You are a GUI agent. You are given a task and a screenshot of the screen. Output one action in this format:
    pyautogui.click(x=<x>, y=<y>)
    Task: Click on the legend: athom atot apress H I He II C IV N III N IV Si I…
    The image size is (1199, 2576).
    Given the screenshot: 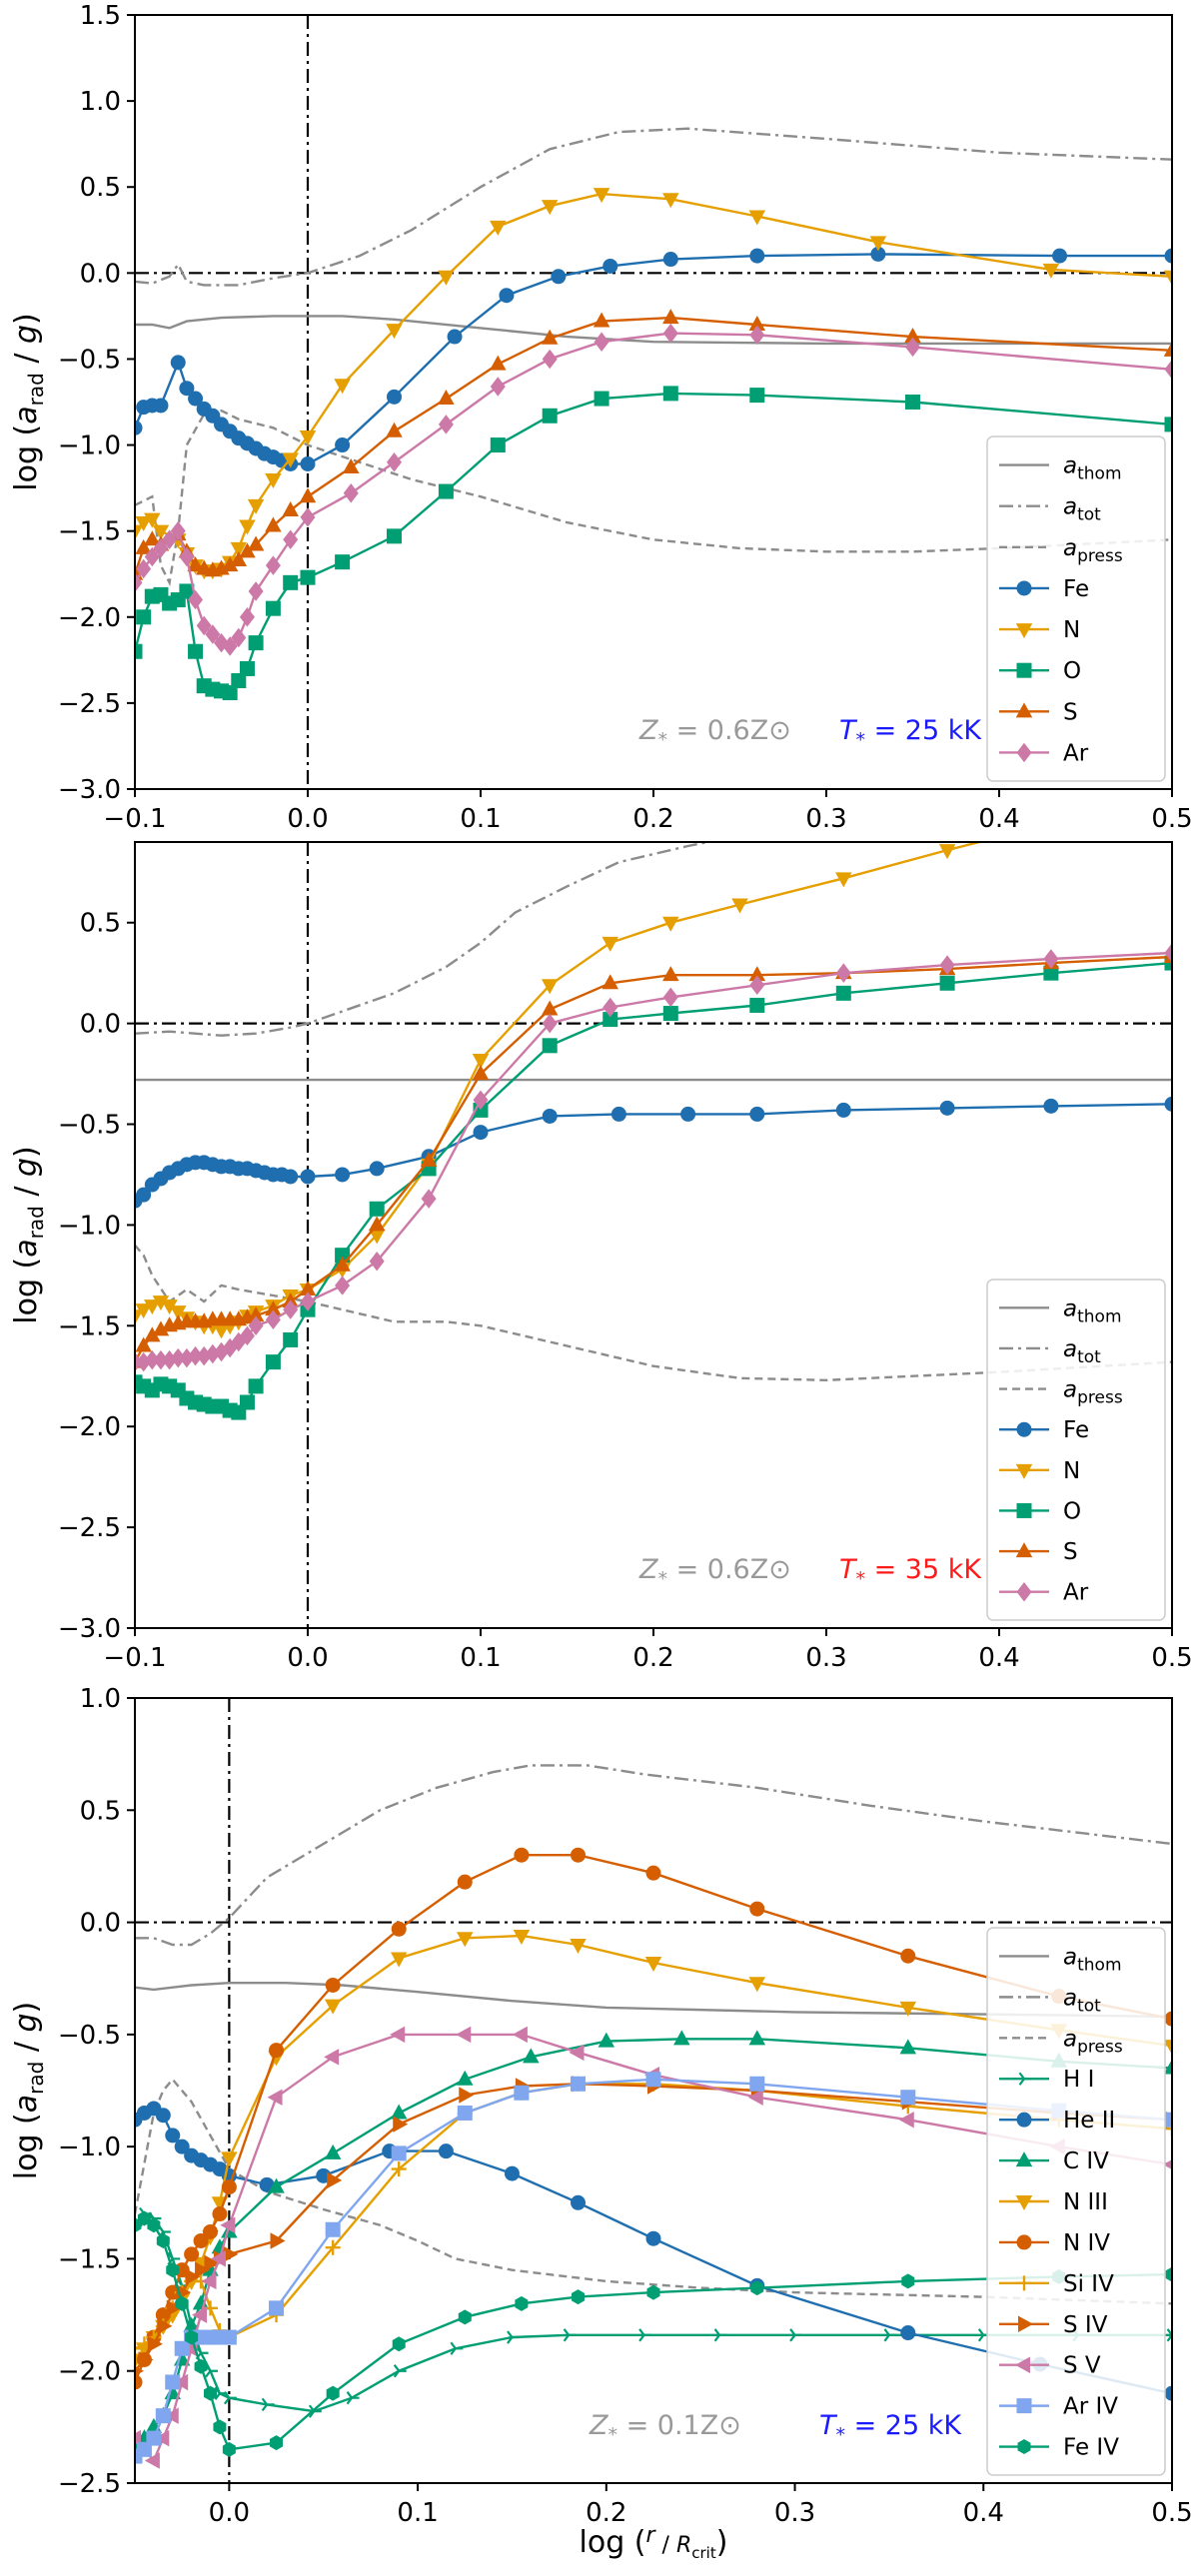 What is the action you would take?
    pyautogui.click(x=1076, y=2202)
    